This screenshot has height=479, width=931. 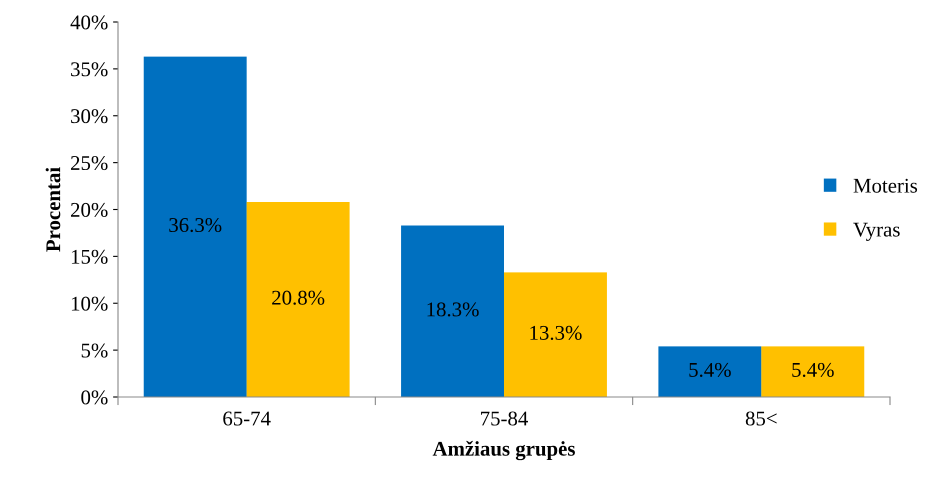 What do you see at coordinates (90, 257) in the screenshot?
I see `y-tick-label: 15%` at bounding box center [90, 257].